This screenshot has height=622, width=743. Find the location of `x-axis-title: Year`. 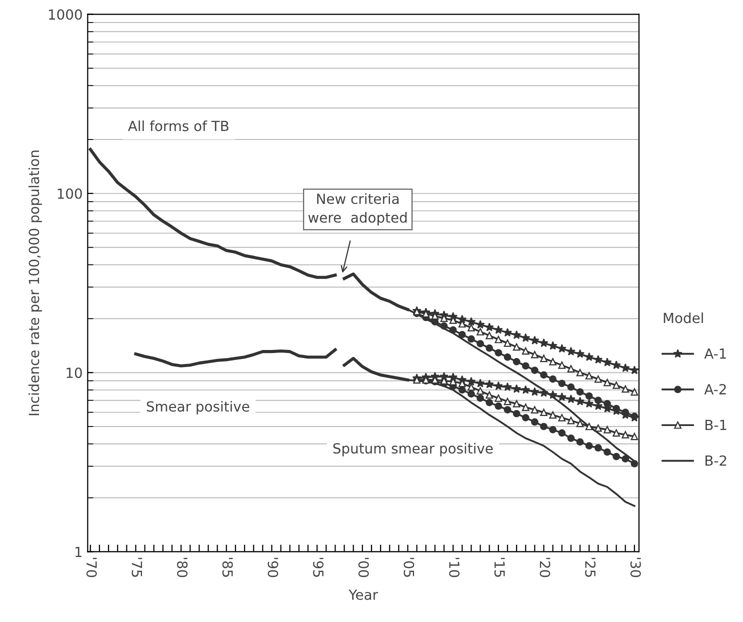

x-axis-title: Year is located at coordinates (363, 595).